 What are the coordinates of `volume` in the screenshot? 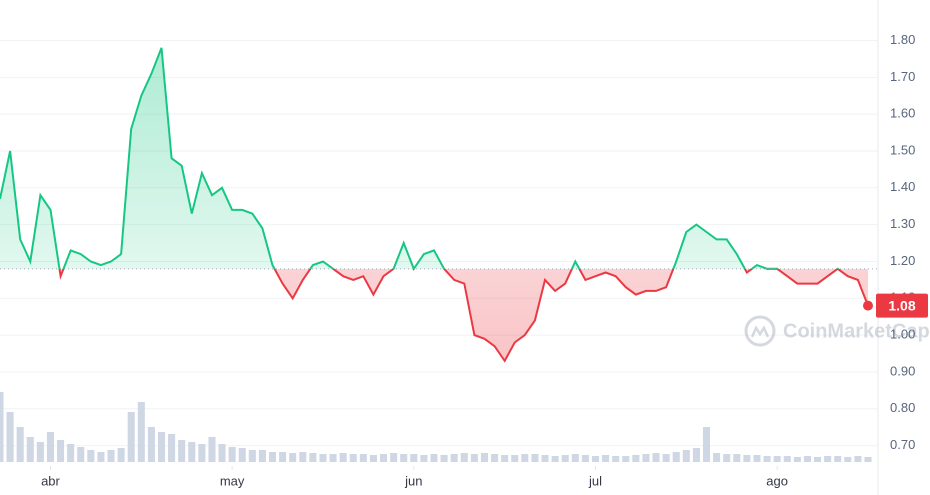 It's located at (436, 427).